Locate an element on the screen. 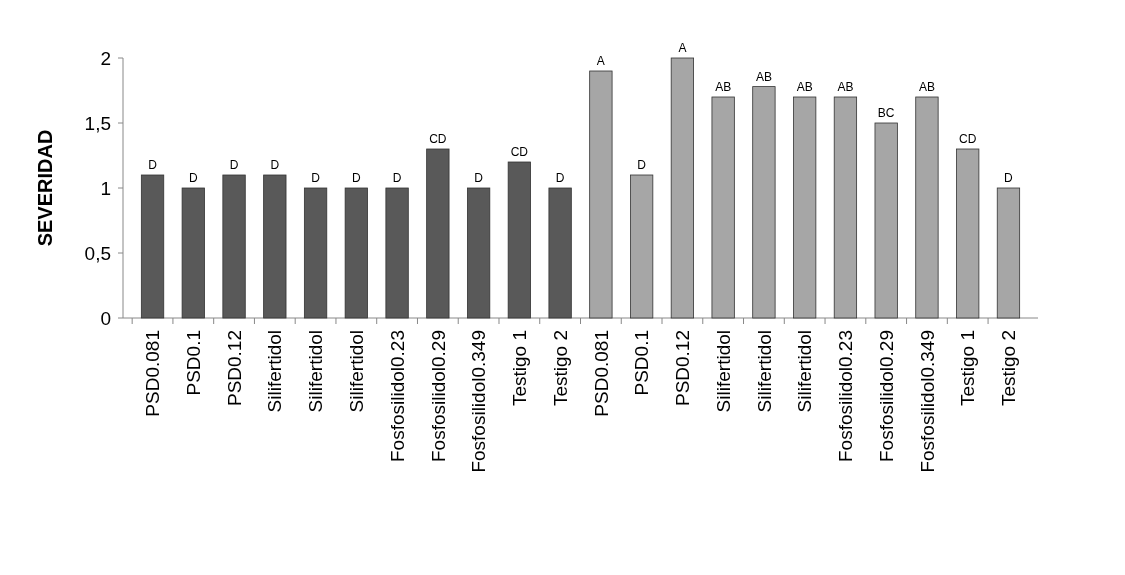 This screenshot has height=575, width=1125. y-tick-label: 2 is located at coordinates (105, 58).